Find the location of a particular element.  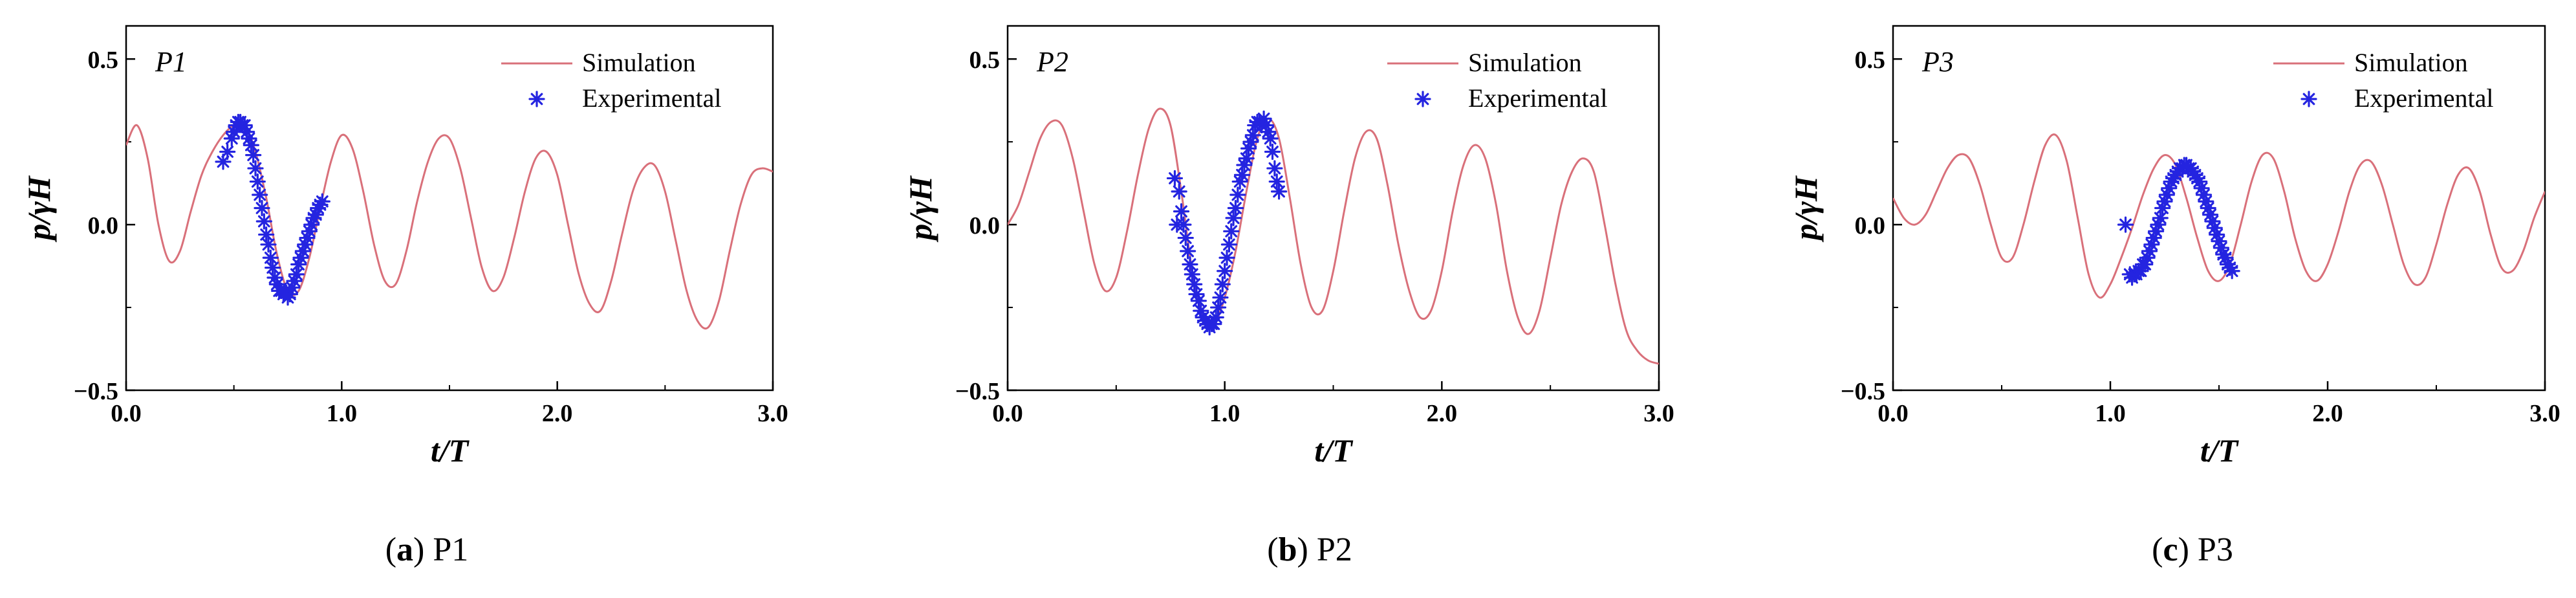

caption-text: P1 is located at coordinates (446, 550).